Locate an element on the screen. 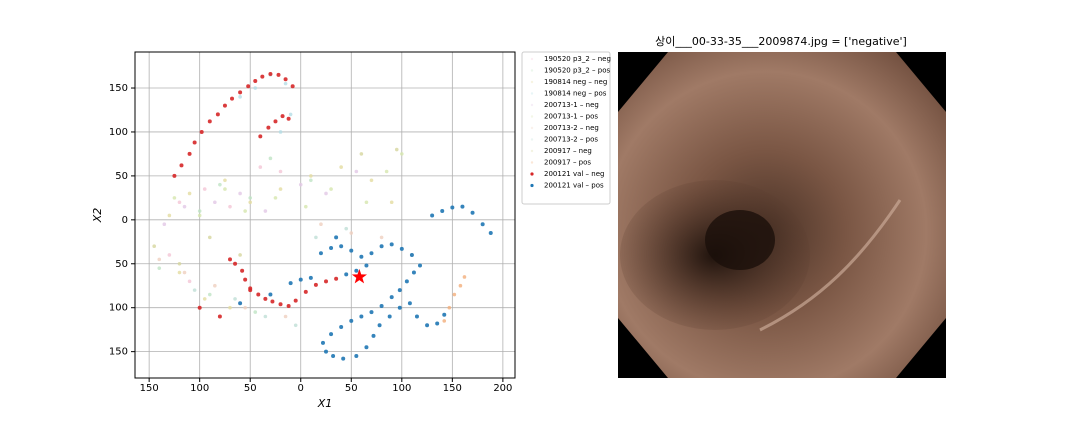  legend-label: 190814 neg – pos is located at coordinates (575, 94).